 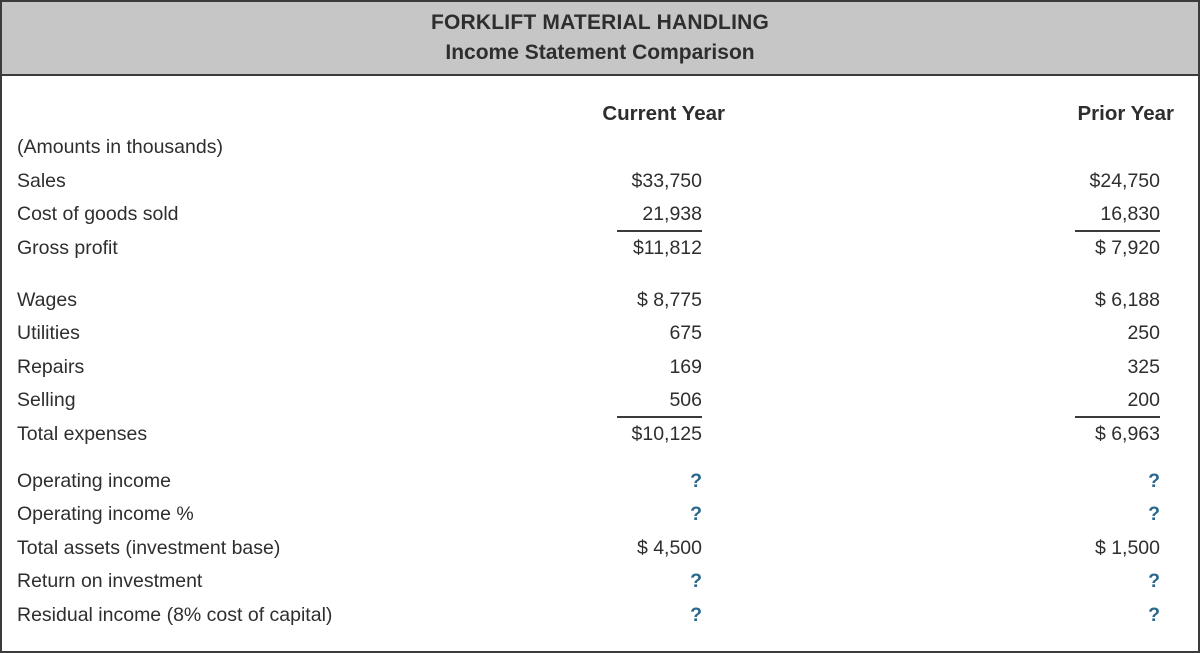 What do you see at coordinates (588, 249) in the screenshot?
I see `table-row-gross-profit: Gross profit $11,812 $ 7,920` at bounding box center [588, 249].